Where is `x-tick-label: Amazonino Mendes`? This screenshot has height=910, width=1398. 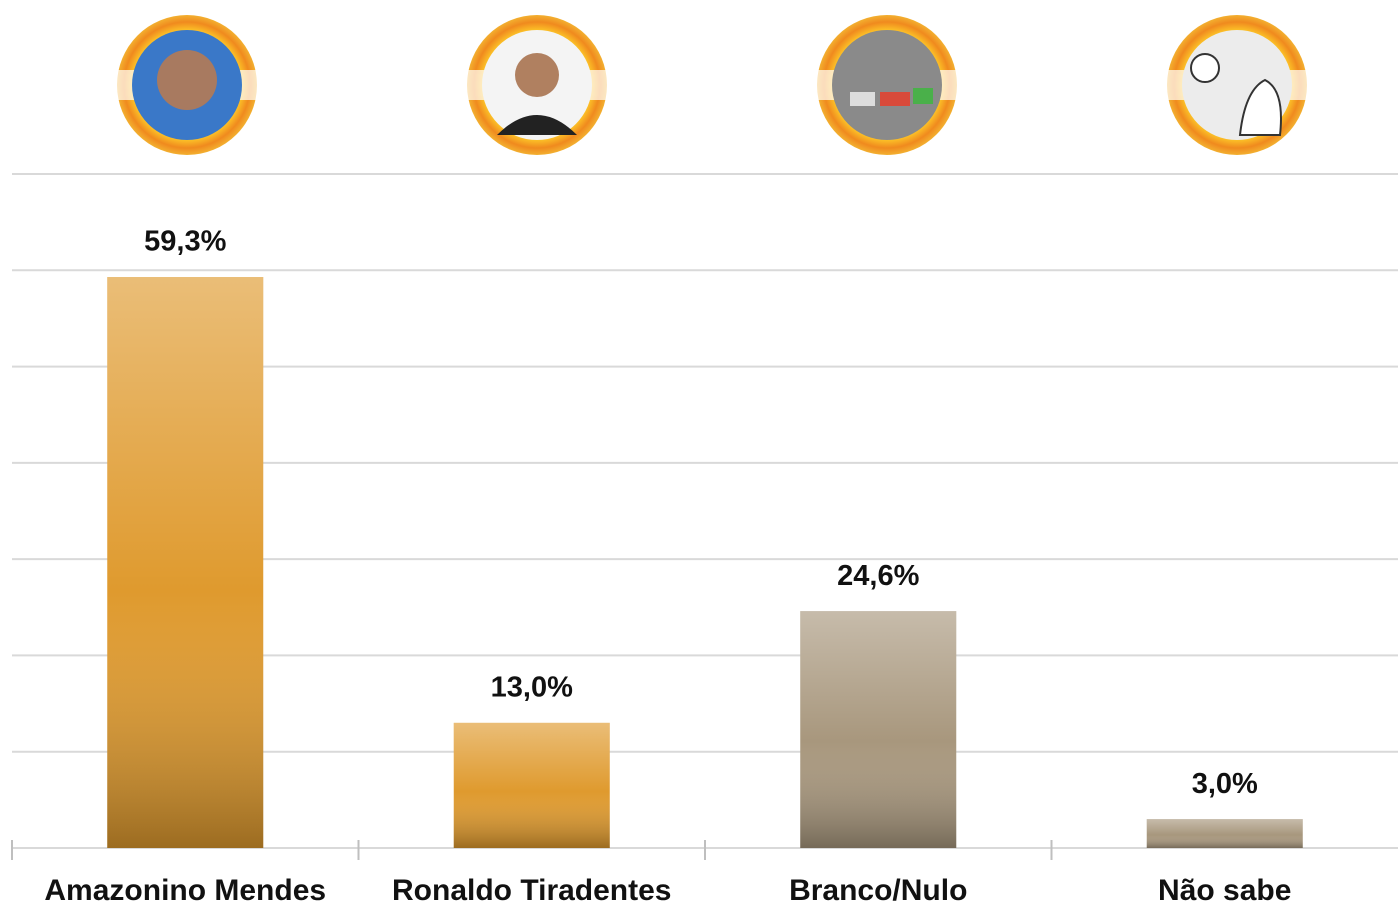 x-tick-label: Amazonino Mendes is located at coordinates (185, 890).